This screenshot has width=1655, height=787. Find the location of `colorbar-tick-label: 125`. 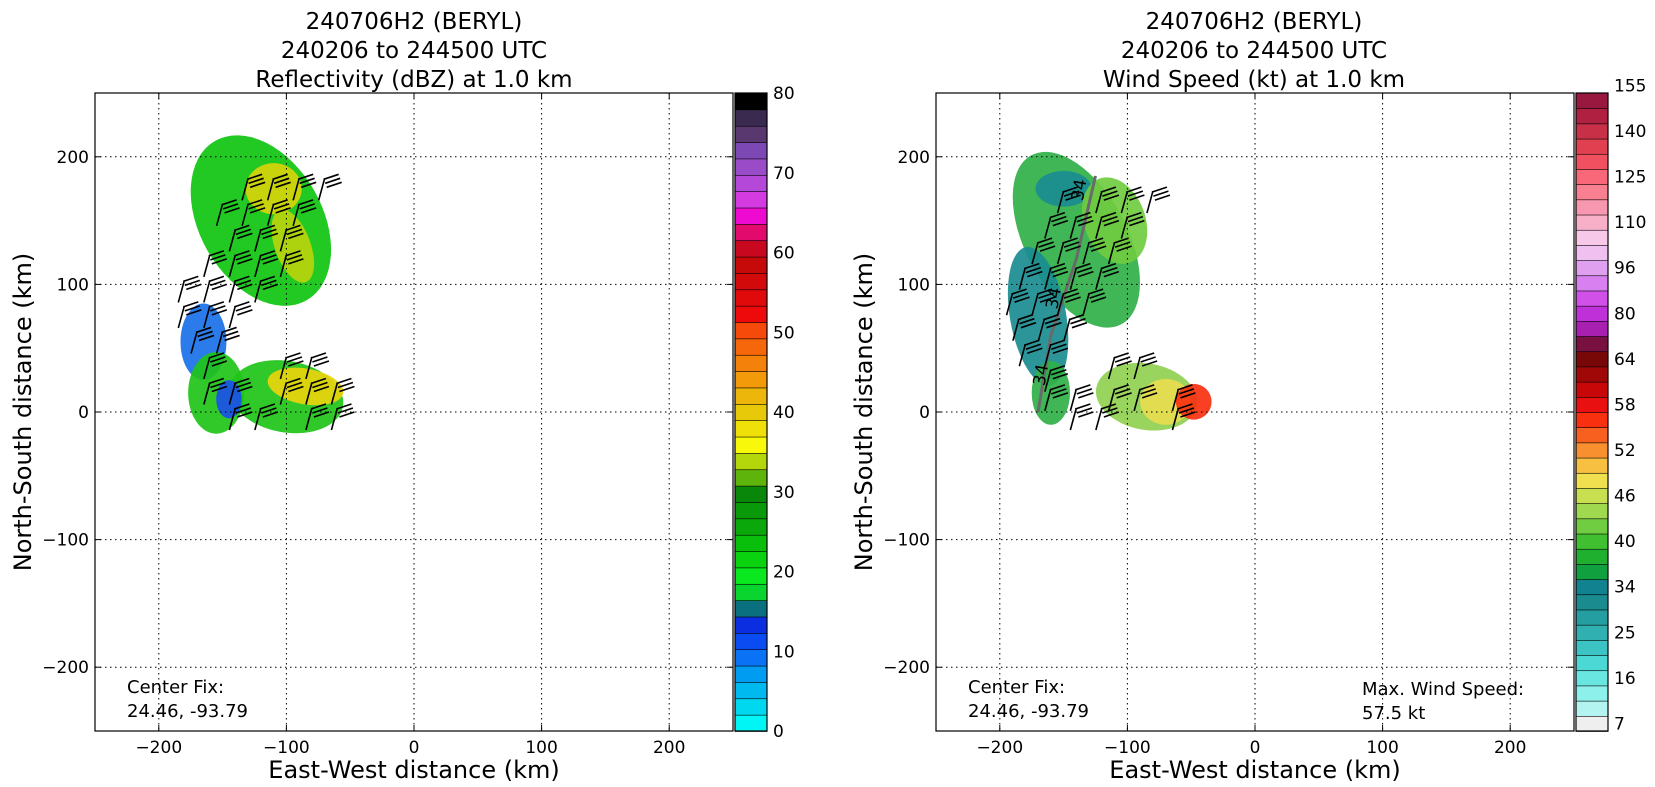

colorbar-tick-label: 125 is located at coordinates (1630, 178).